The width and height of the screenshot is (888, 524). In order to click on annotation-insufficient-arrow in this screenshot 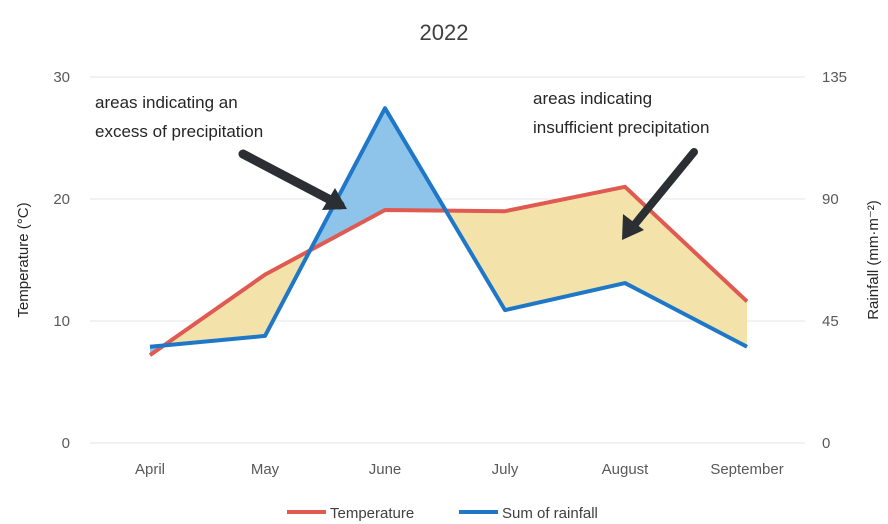, I will do `click(662, 190)`.